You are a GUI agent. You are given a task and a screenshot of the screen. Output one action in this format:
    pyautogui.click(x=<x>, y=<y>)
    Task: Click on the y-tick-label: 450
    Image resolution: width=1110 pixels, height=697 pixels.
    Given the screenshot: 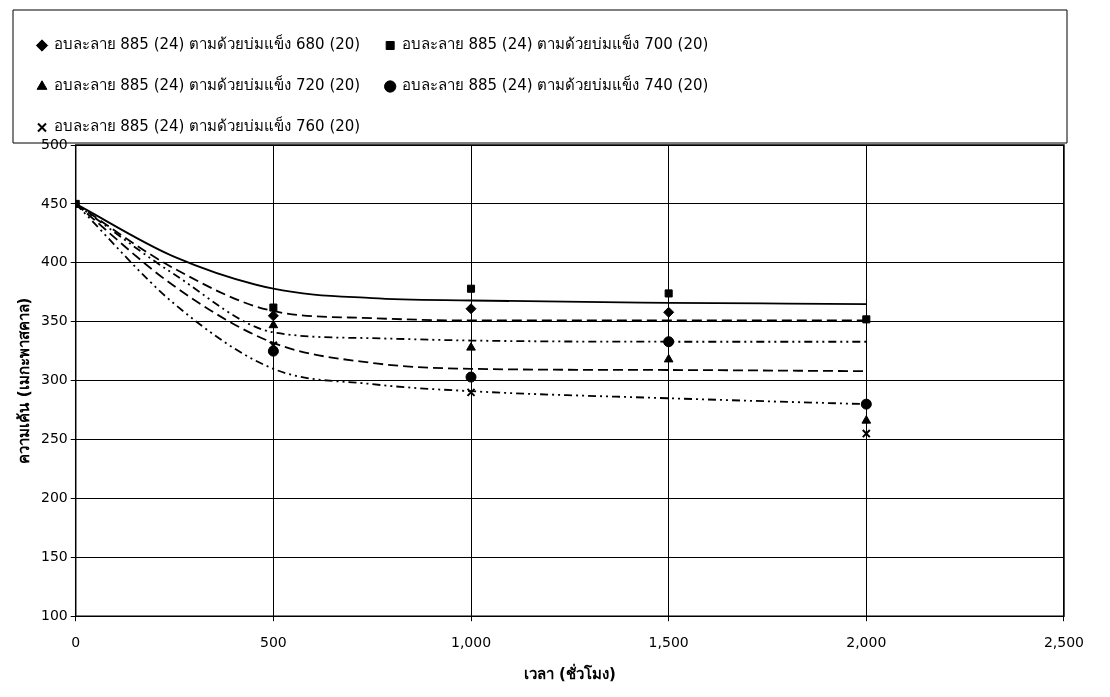 What is the action you would take?
    pyautogui.click(x=54, y=202)
    